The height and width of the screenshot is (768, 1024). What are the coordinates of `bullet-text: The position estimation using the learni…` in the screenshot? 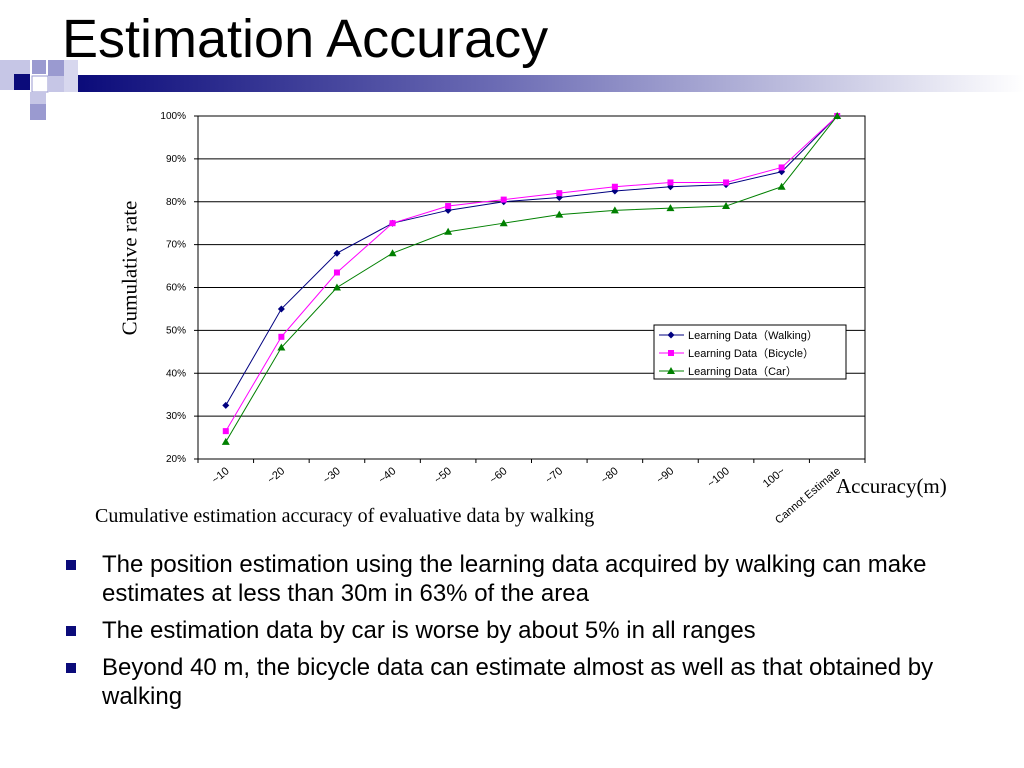 It's located at (514, 579).